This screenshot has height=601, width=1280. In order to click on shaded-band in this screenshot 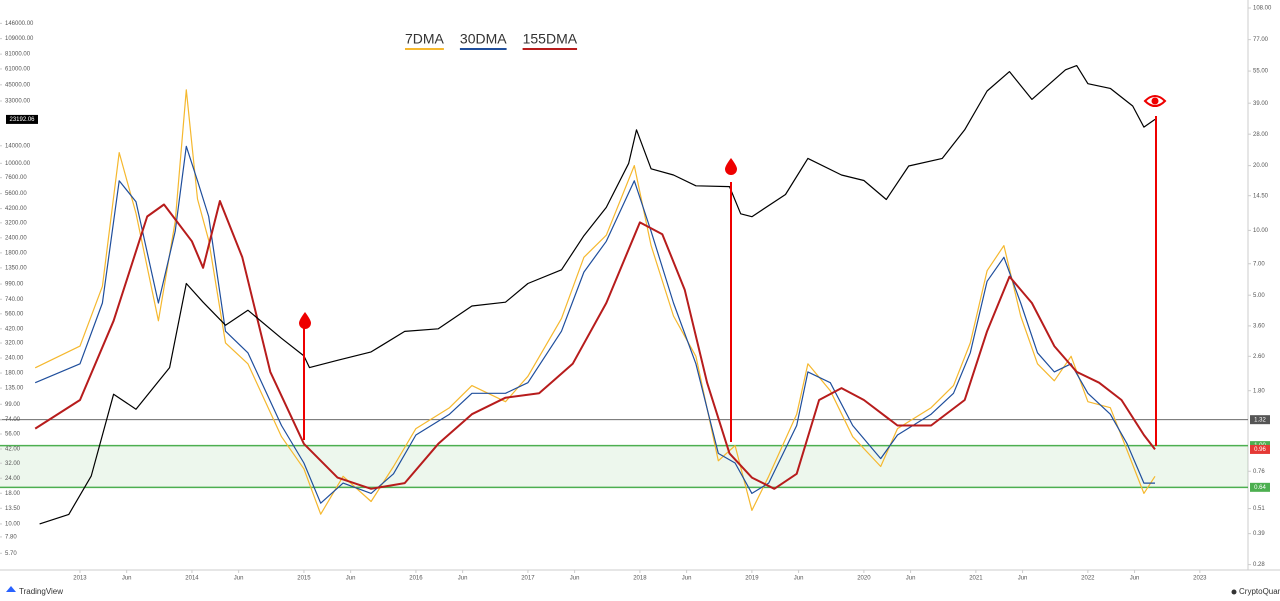, I will do `click(624, 466)`.